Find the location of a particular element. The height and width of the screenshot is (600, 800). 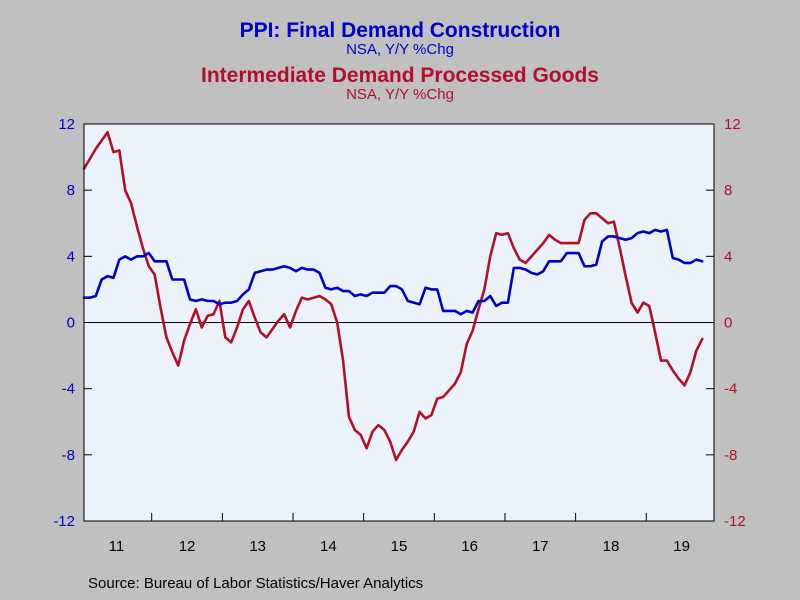

x-tick-label: 16 is located at coordinates (469, 546).